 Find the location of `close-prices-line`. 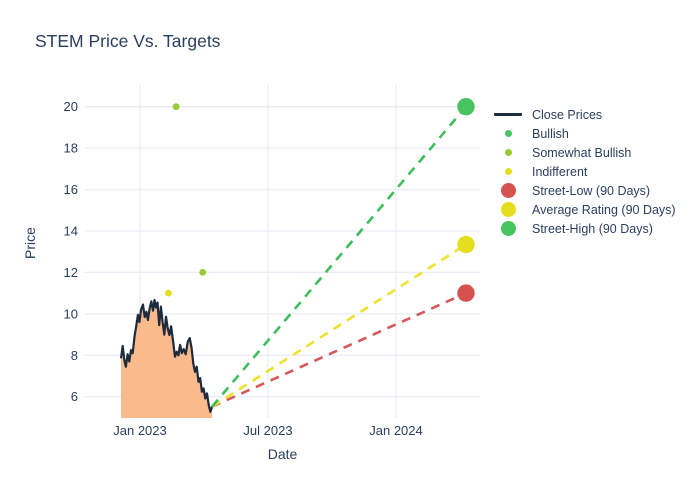

close-prices-line is located at coordinates (166, 355).